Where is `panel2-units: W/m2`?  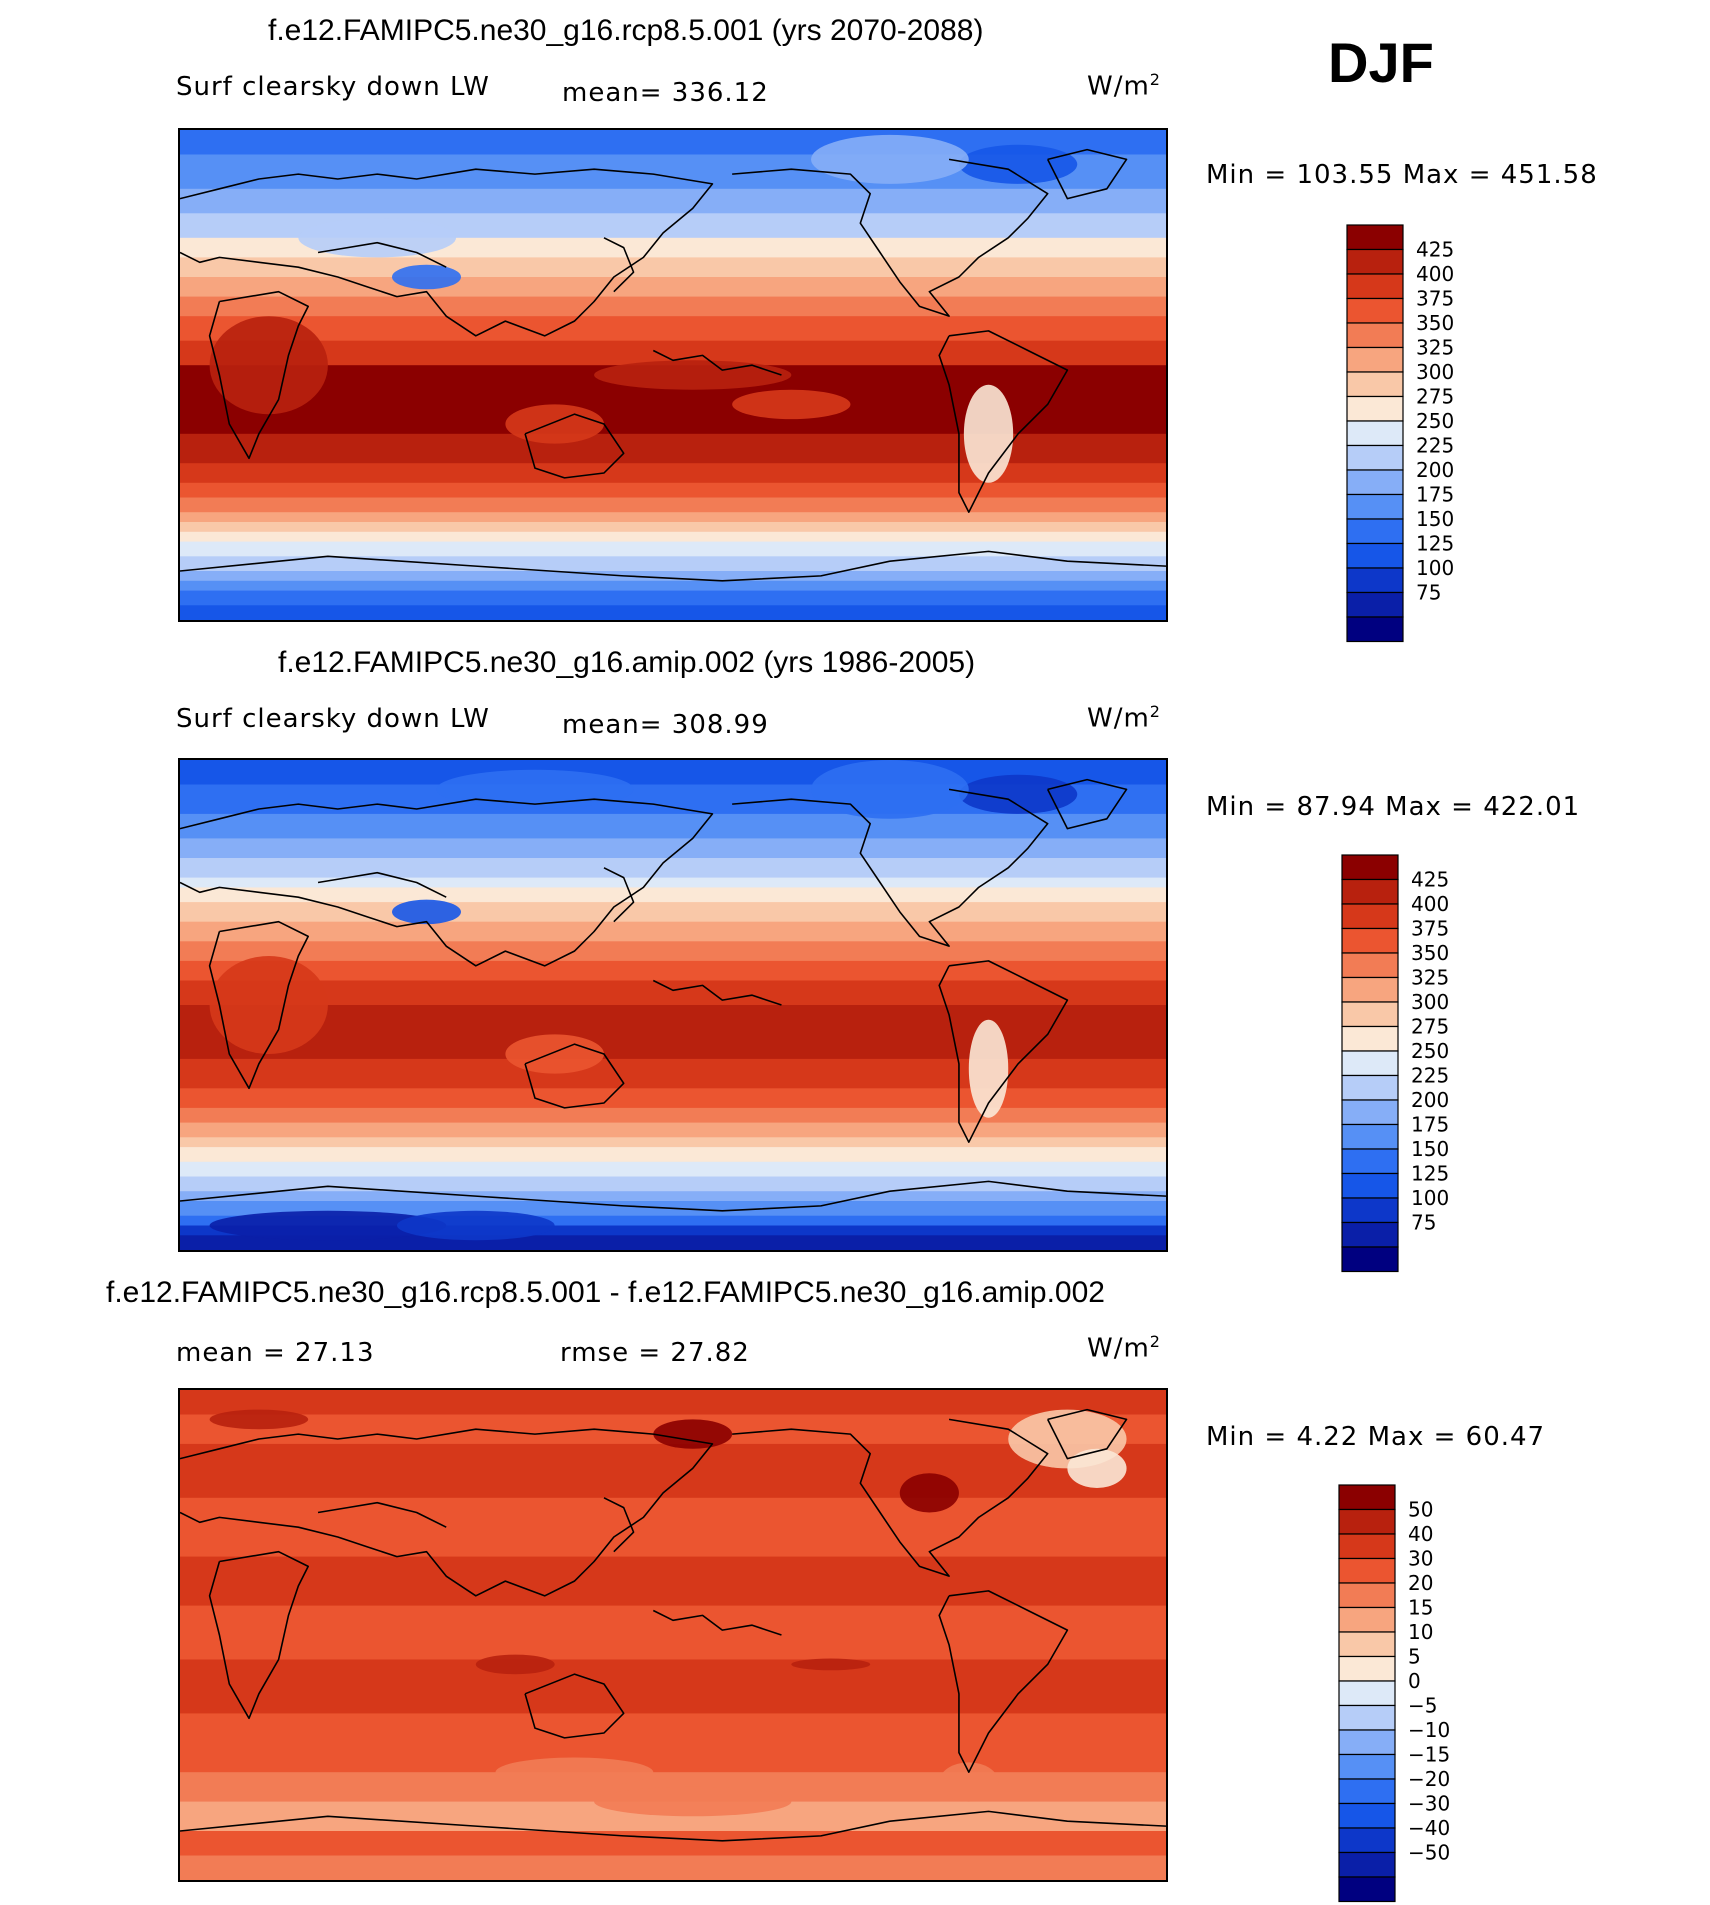
panel2-units: W/m2 is located at coordinates (1124, 718).